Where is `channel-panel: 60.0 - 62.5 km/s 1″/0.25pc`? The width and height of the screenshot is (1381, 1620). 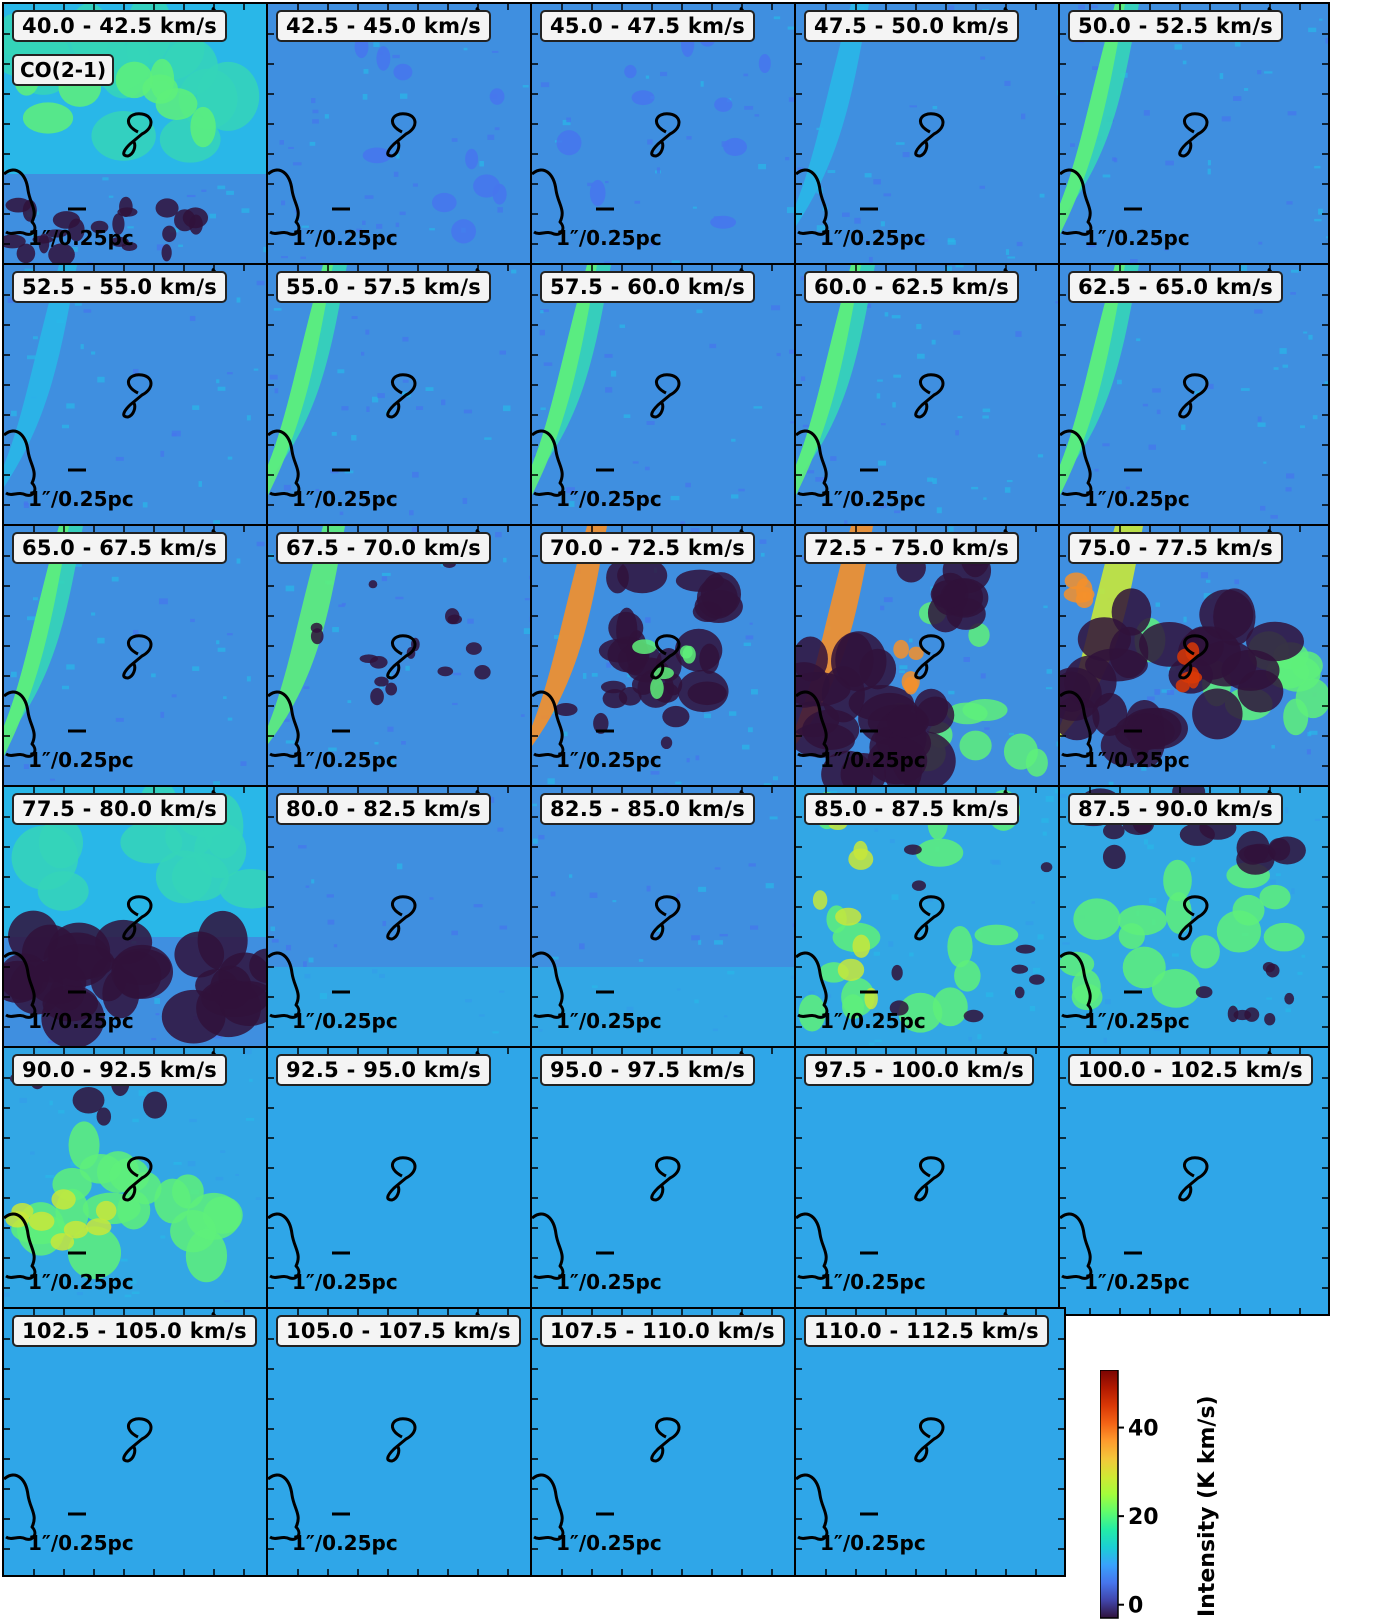
channel-panel: 60.0 - 62.5 km/s 1″/0.25pc is located at coordinates (930, 398).